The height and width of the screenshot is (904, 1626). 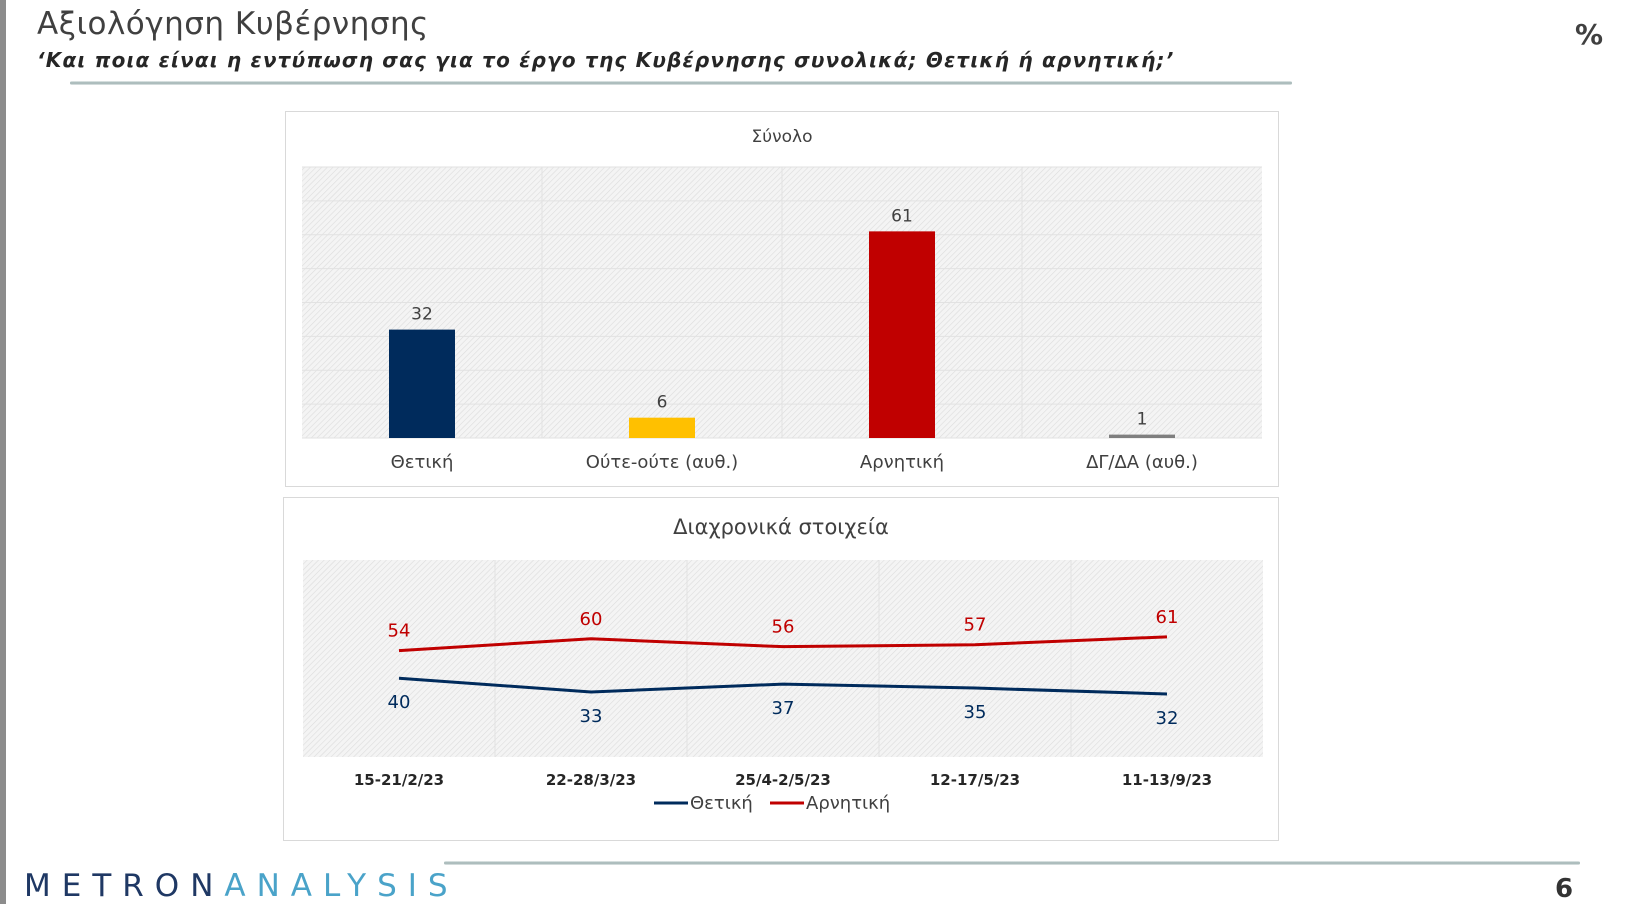 What do you see at coordinates (781, 527) in the screenshot?
I see `line-chart-title: Διαχρονικά στοιχεία` at bounding box center [781, 527].